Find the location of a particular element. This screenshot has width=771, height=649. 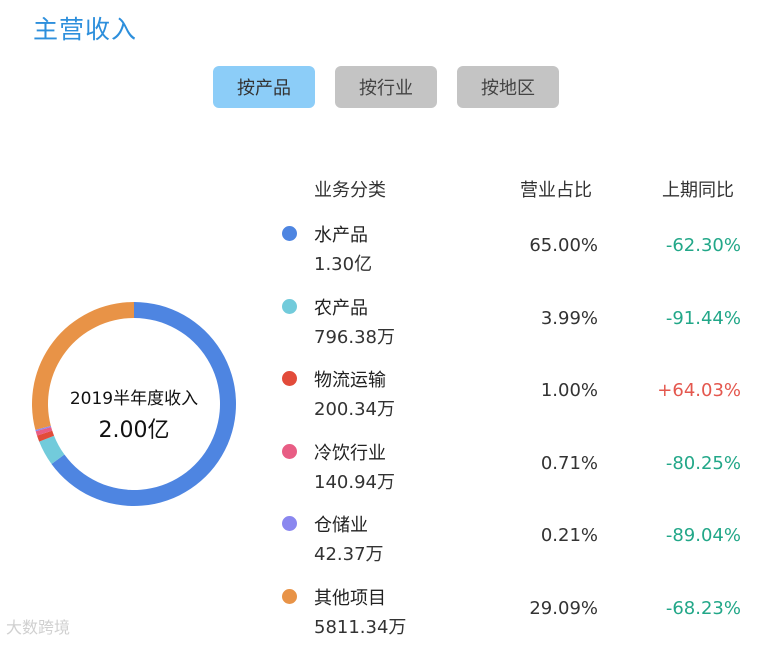

category-amount: 1.30亿 is located at coordinates (343, 264).